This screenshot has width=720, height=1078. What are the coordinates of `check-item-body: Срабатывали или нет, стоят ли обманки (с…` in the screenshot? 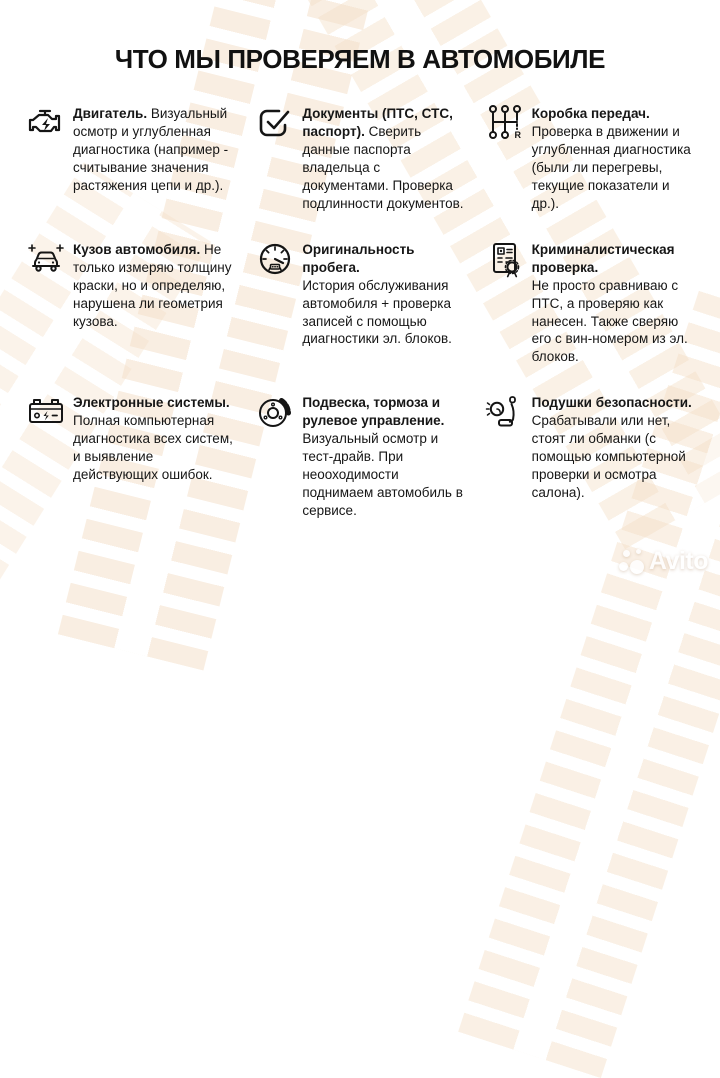 It's located at (608, 457).